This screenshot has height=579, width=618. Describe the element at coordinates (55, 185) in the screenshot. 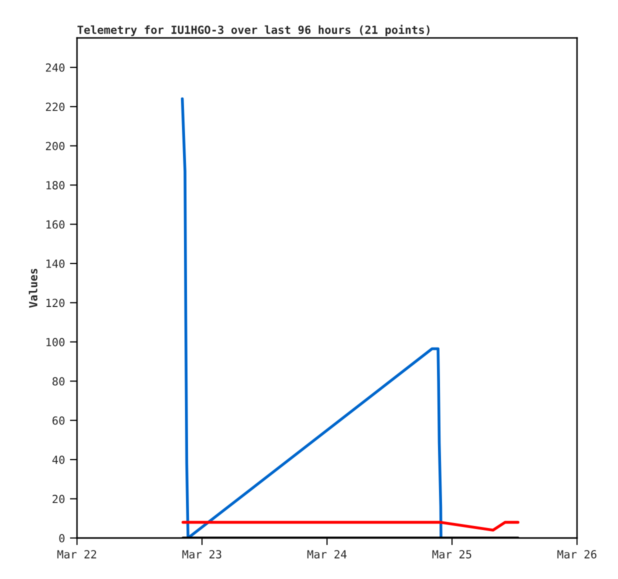

I see `y-tick-label: 180` at that location.